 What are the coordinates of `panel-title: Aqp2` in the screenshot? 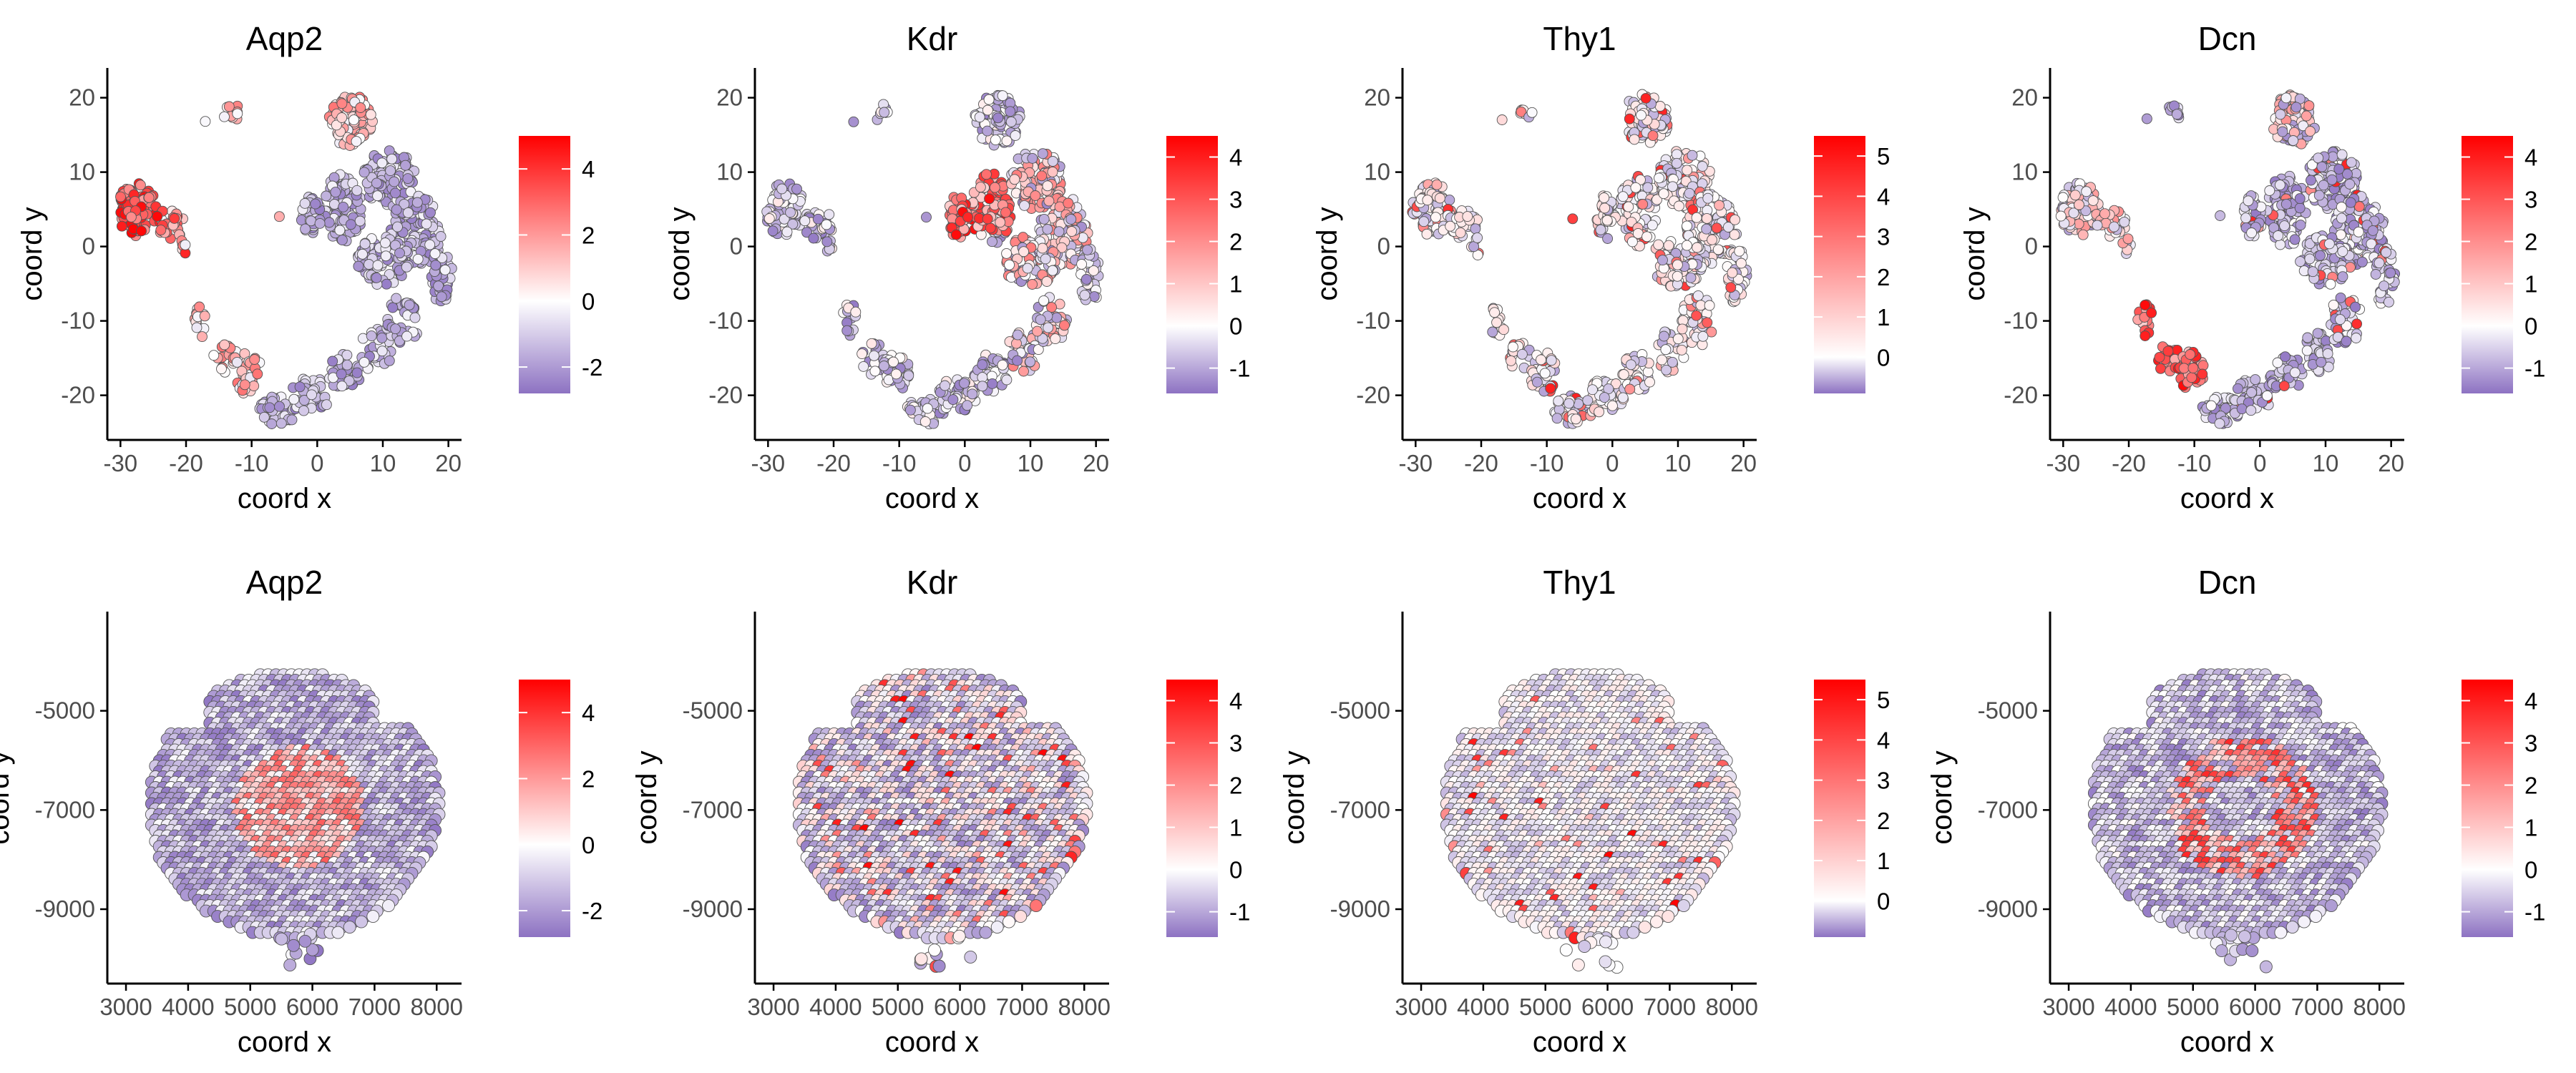 It's located at (284, 38).